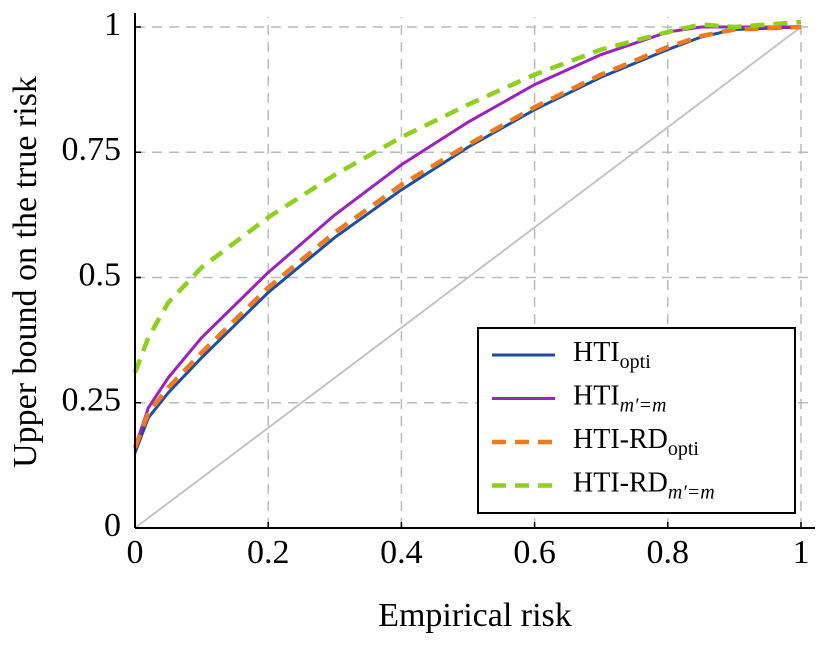  What do you see at coordinates (475, 615) in the screenshot?
I see `x-axis-label: Empirical risk` at bounding box center [475, 615].